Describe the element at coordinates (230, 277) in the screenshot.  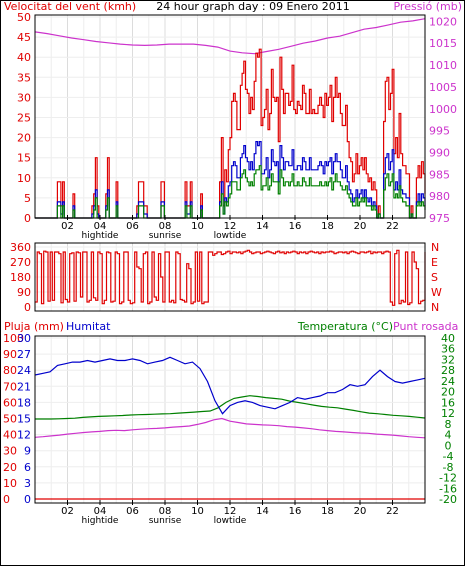
I see `direction-chart-series` at that location.